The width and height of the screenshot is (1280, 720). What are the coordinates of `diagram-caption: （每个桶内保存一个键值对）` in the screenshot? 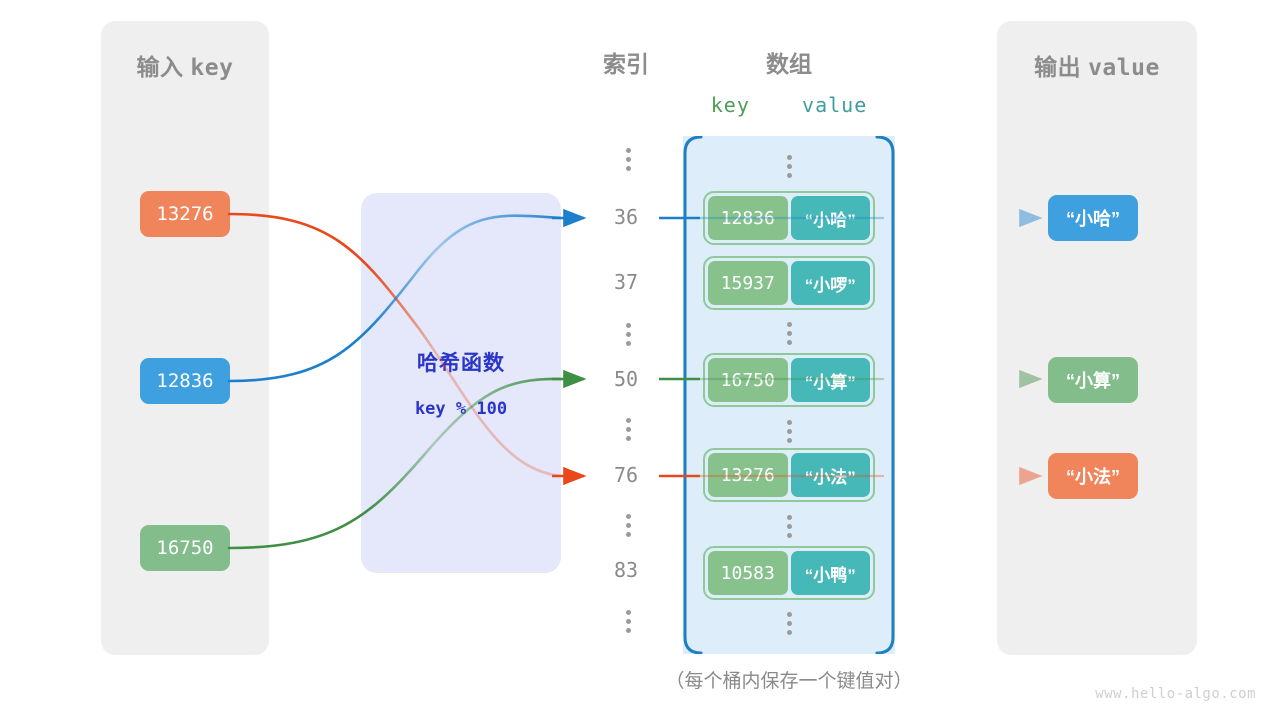 It's located at (789, 681).